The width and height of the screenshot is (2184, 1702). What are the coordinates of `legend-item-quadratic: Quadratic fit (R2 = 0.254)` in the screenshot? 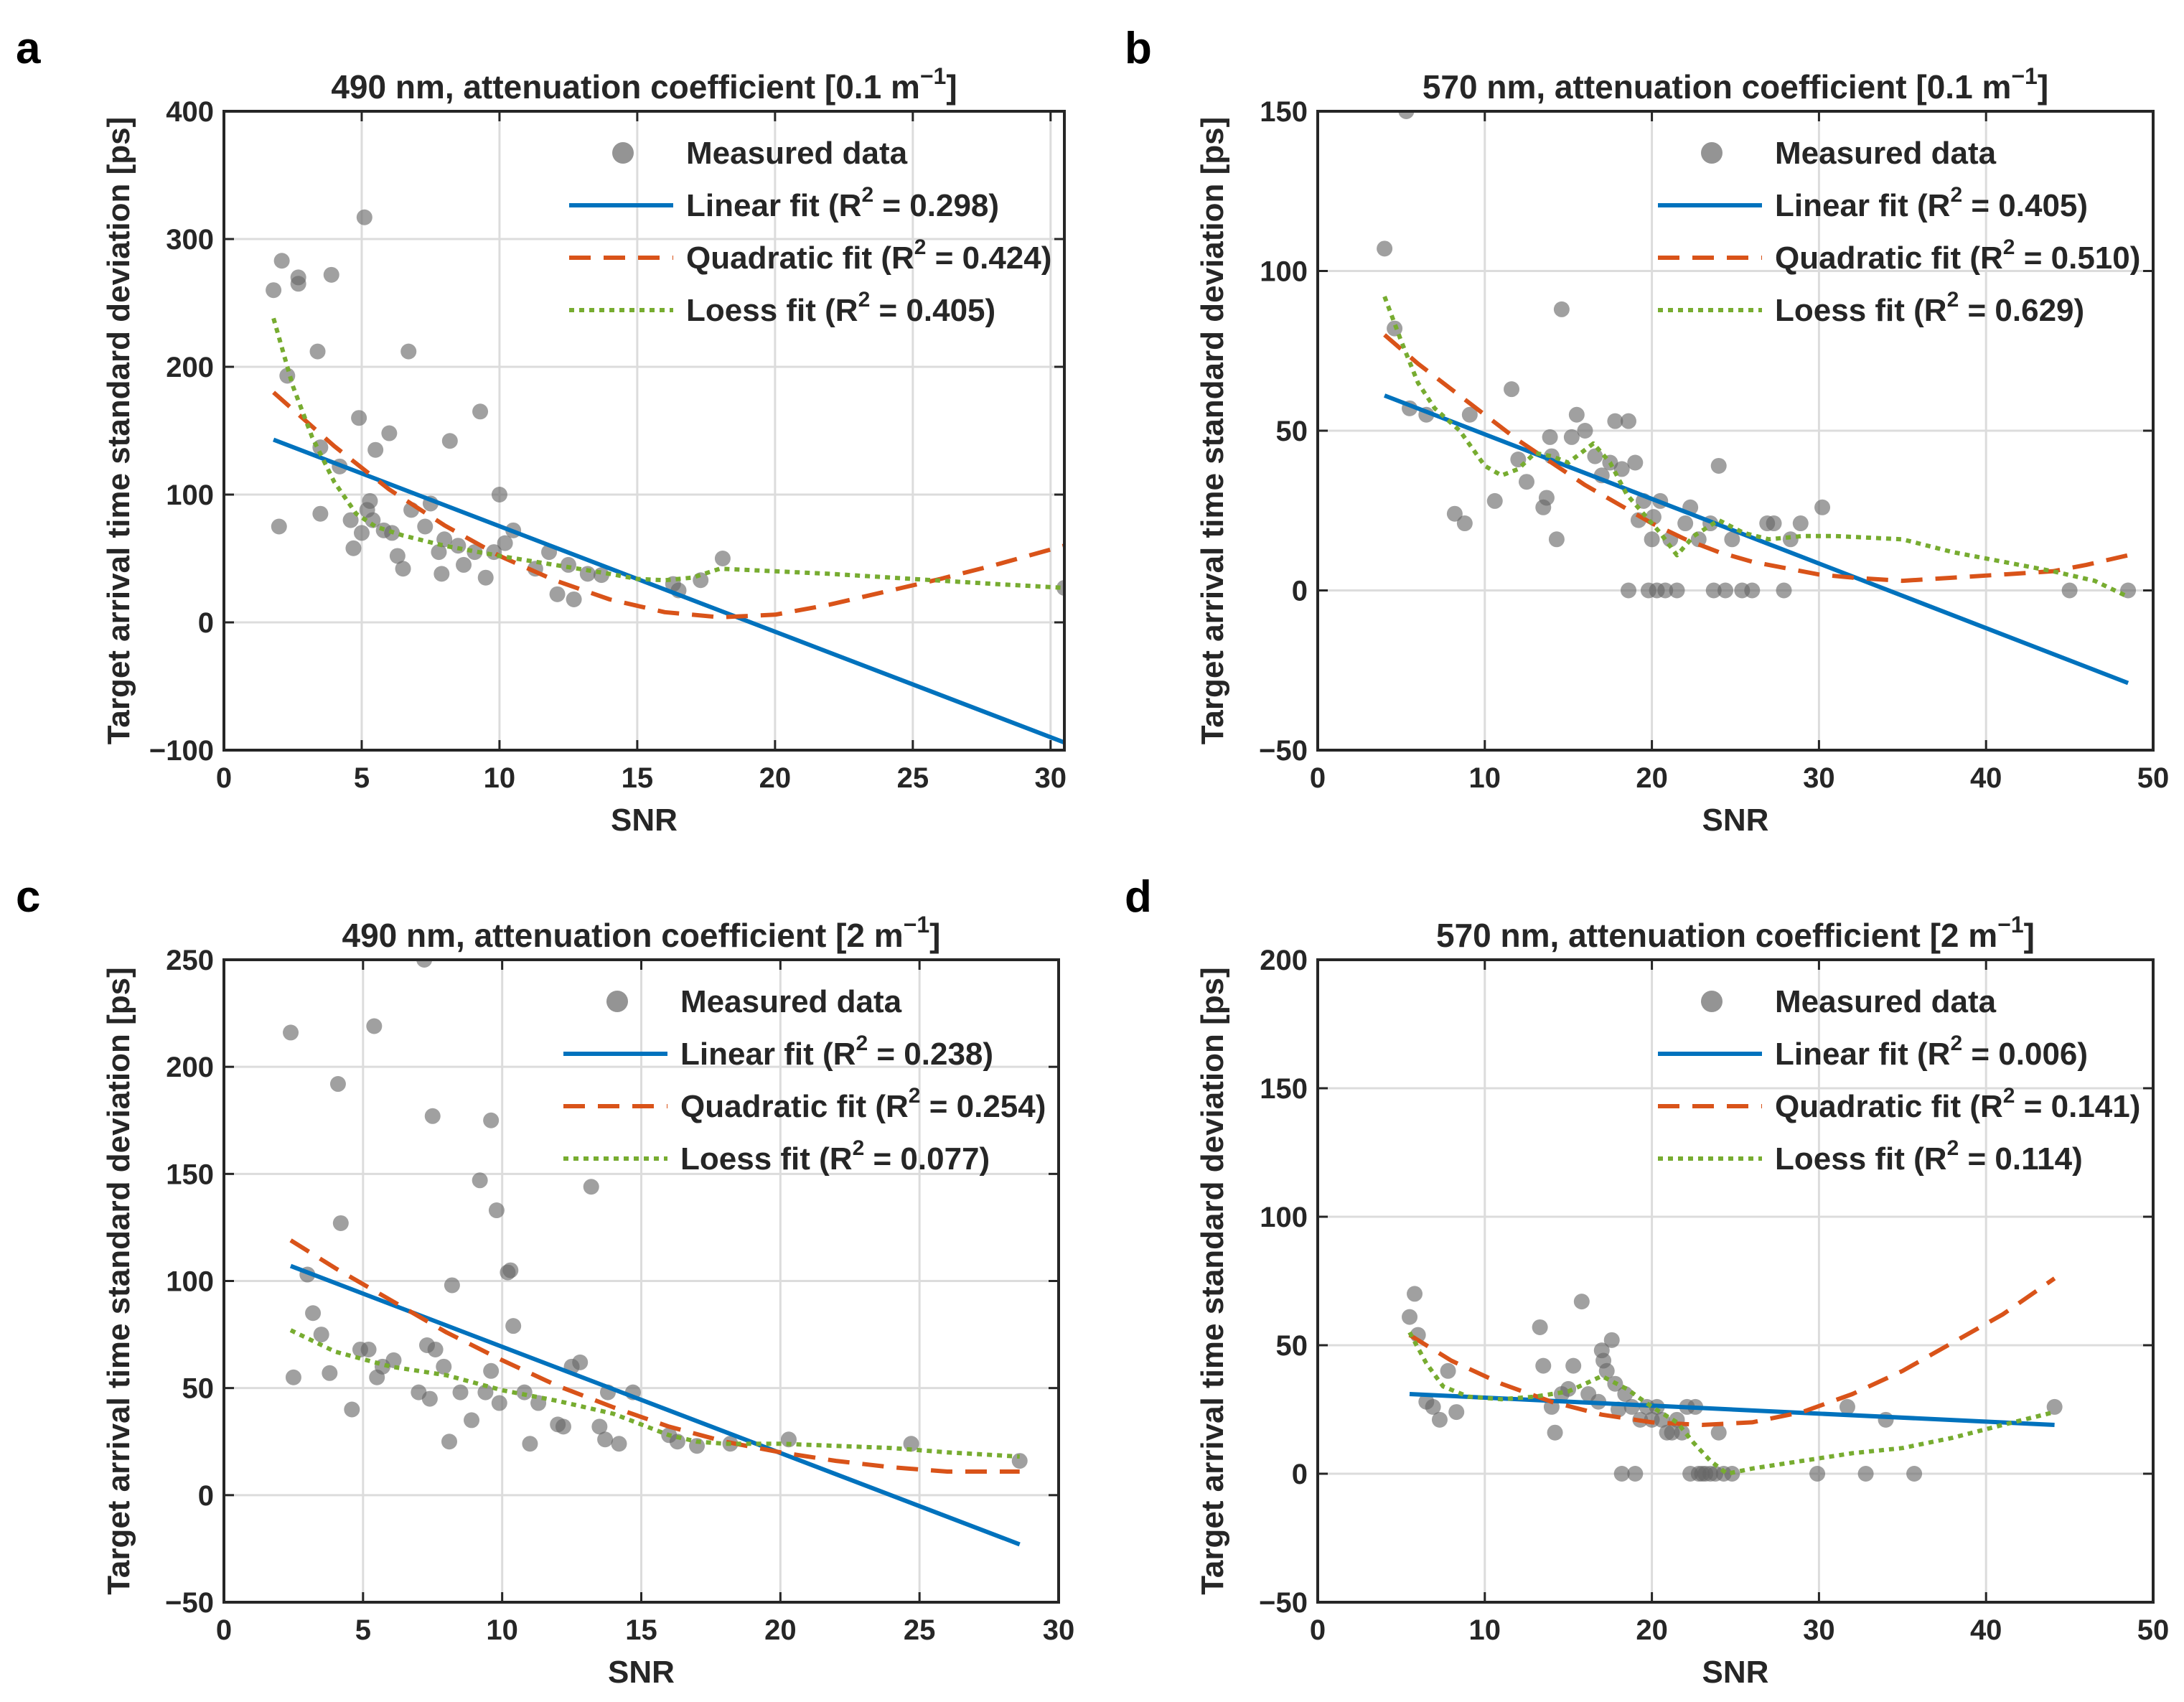 It's located at (804, 1104).